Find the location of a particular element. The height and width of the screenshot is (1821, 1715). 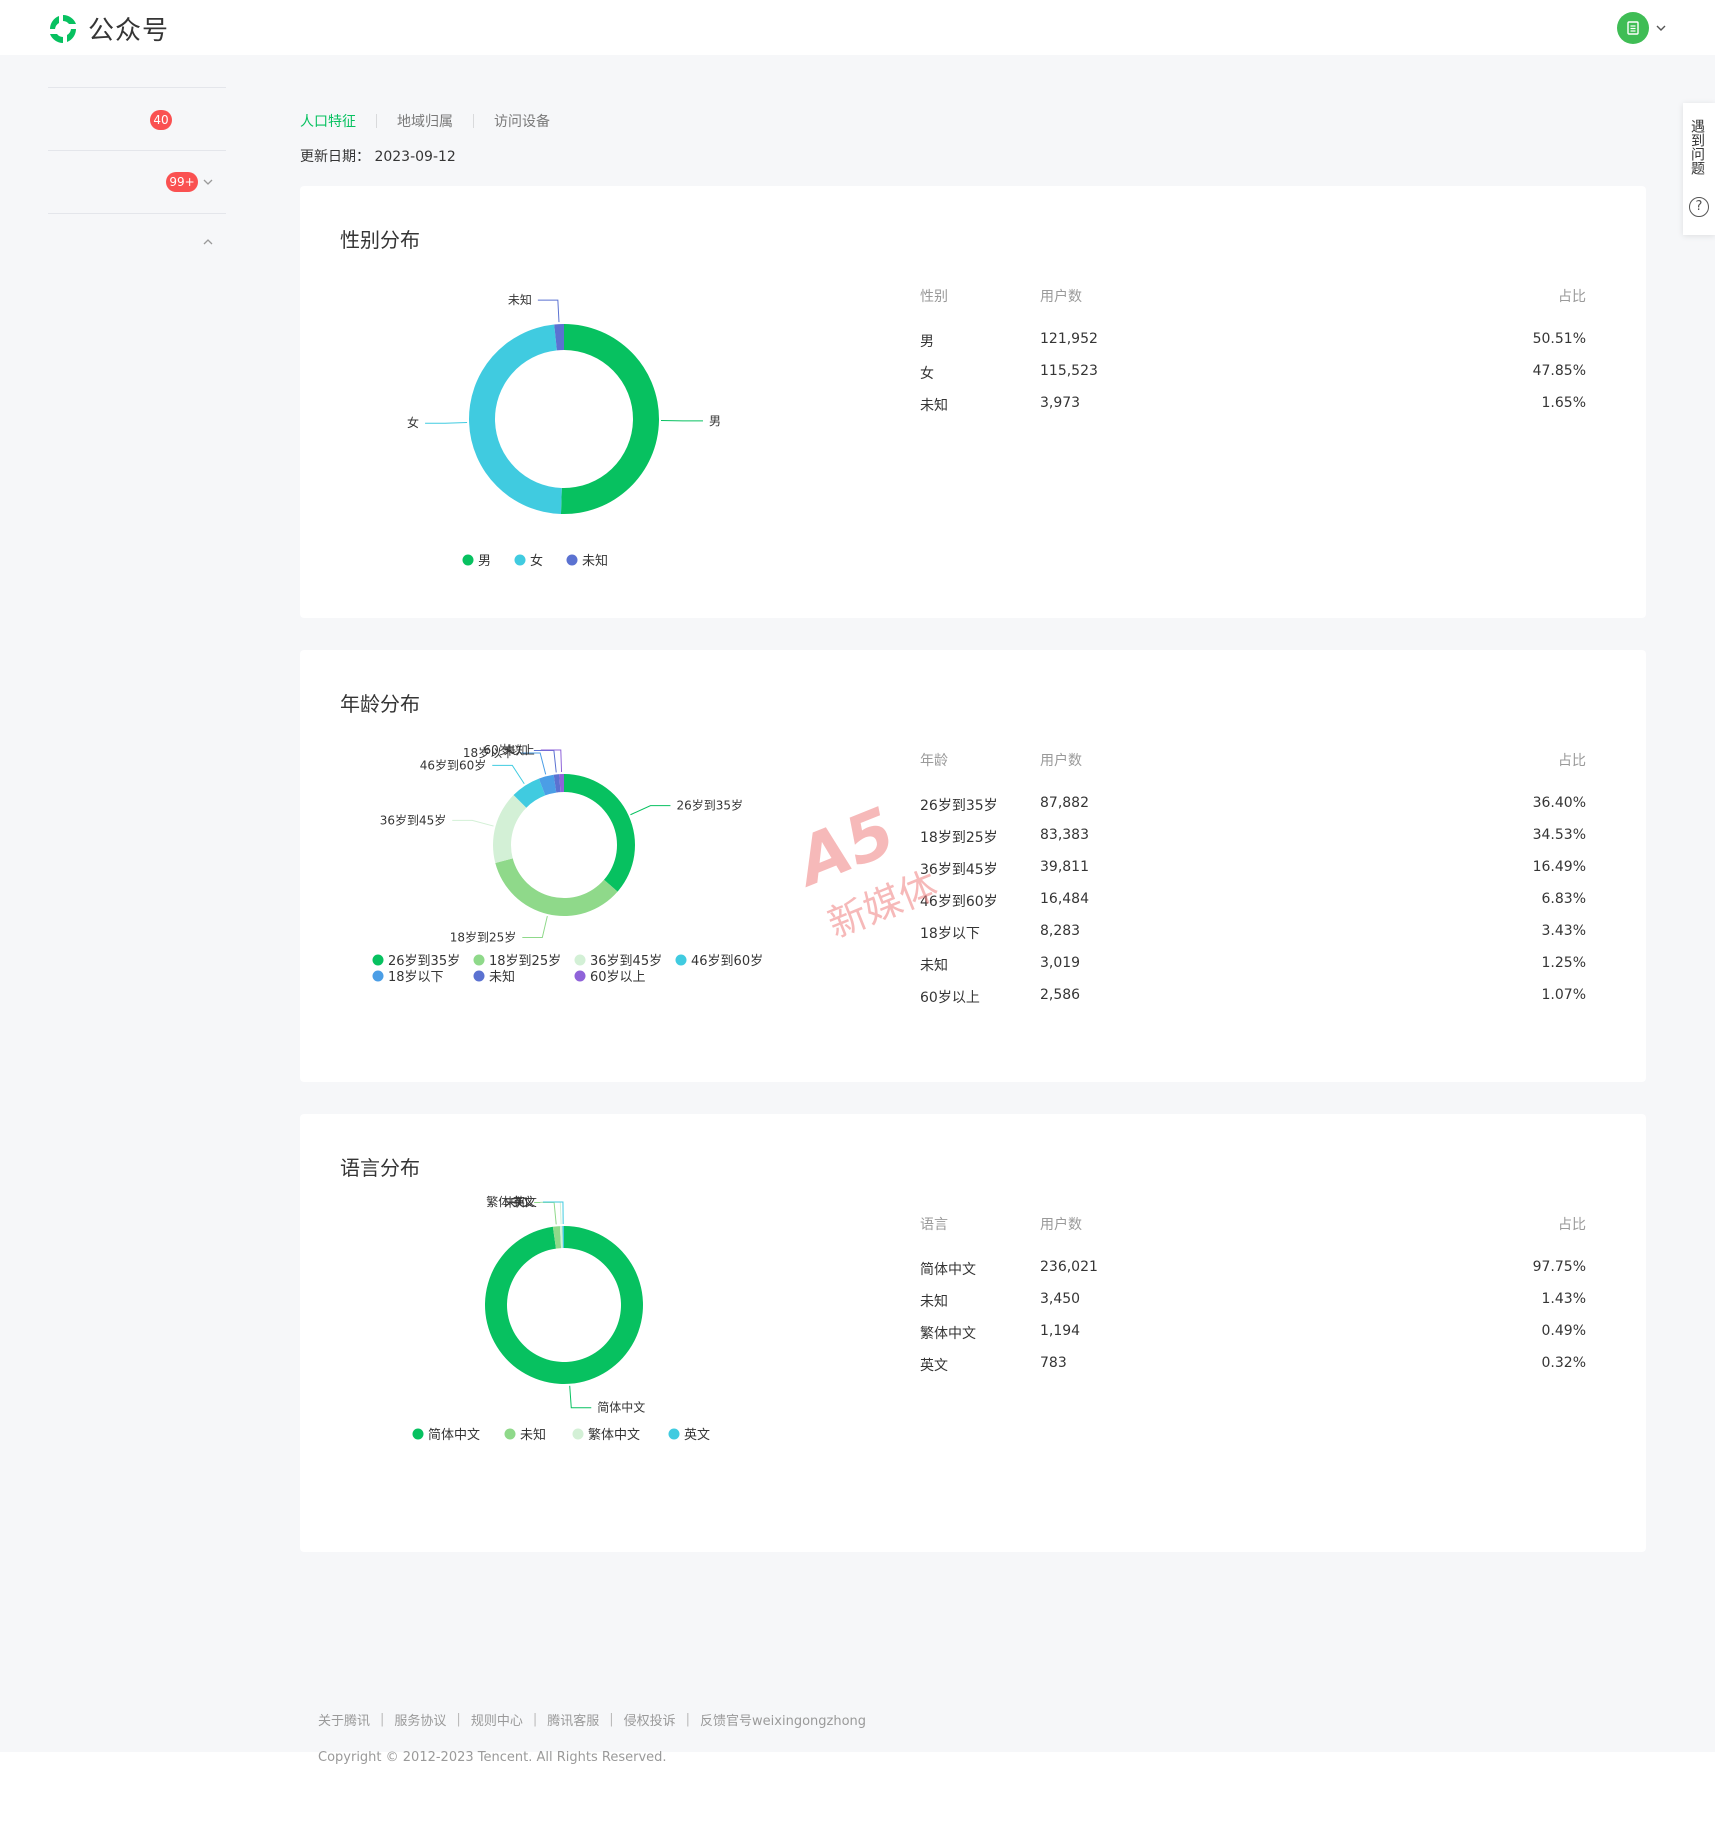

table-cell: 繁体中文 is located at coordinates (948, 1334).